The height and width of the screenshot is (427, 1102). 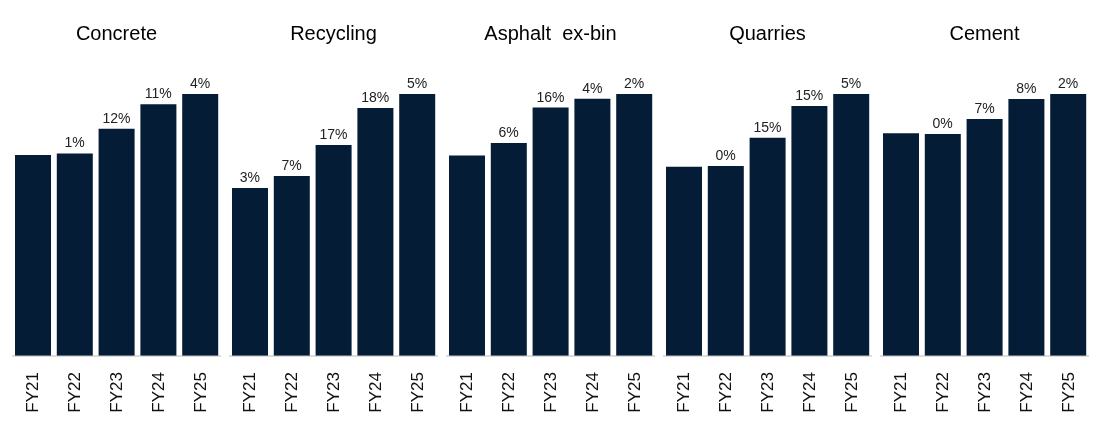 I want to click on annotation: 3%, so click(x=250, y=177).